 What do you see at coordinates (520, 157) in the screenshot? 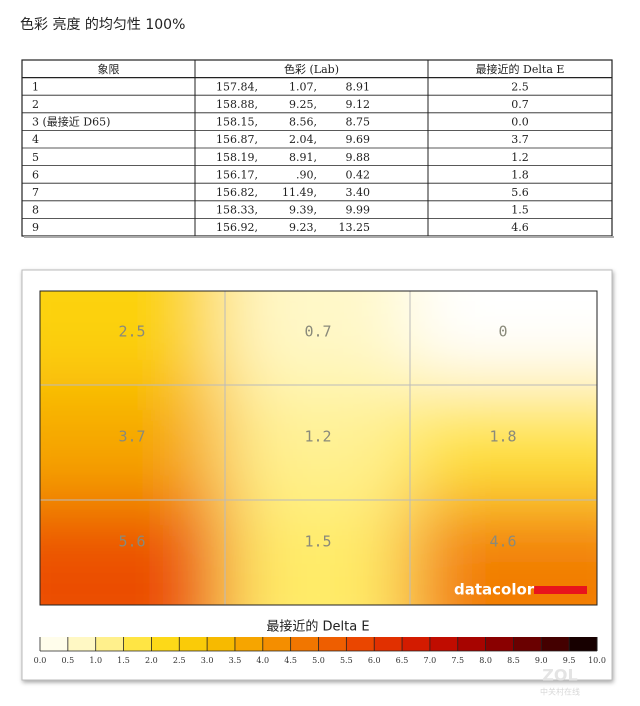
I see `delta-e-cell: 1.2` at bounding box center [520, 157].